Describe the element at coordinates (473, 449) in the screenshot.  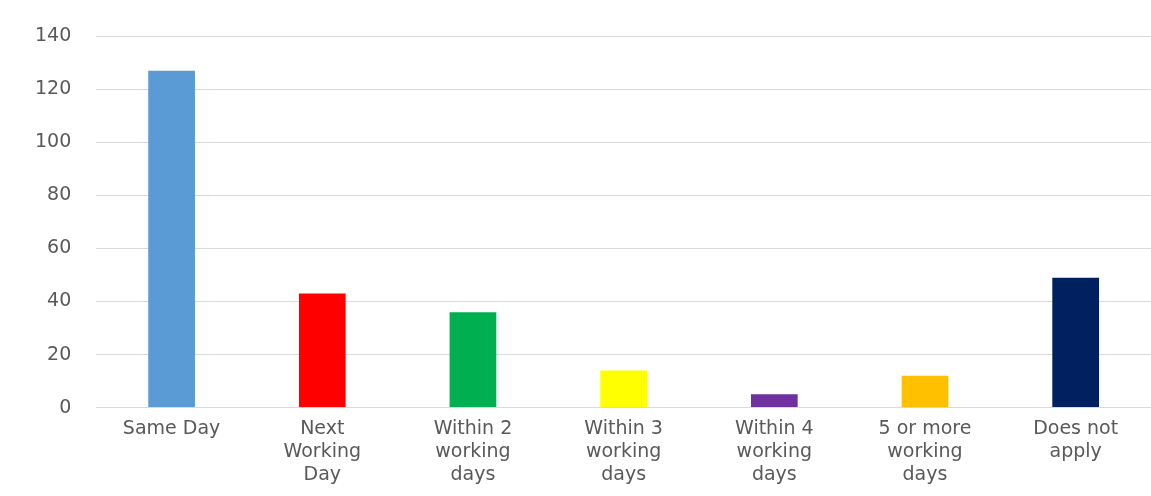
I see `x-tick-label: Within 2 working days` at that location.